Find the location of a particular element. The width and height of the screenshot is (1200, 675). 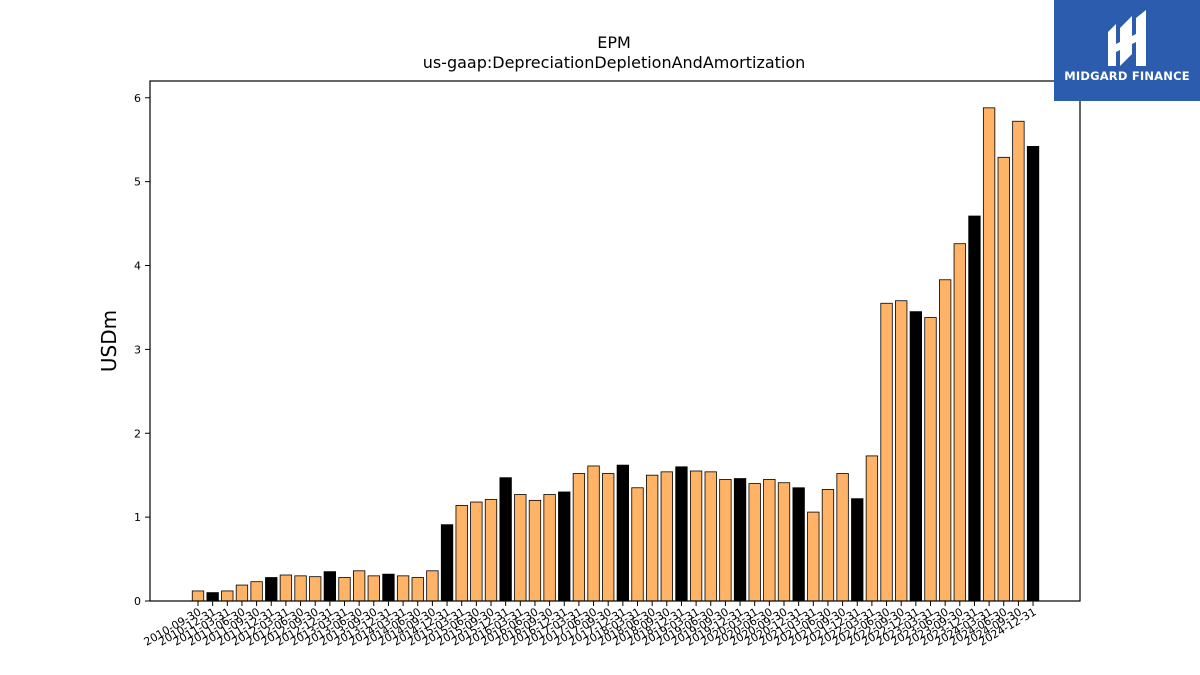

y-tick-label: 5 is located at coordinates (137, 182).